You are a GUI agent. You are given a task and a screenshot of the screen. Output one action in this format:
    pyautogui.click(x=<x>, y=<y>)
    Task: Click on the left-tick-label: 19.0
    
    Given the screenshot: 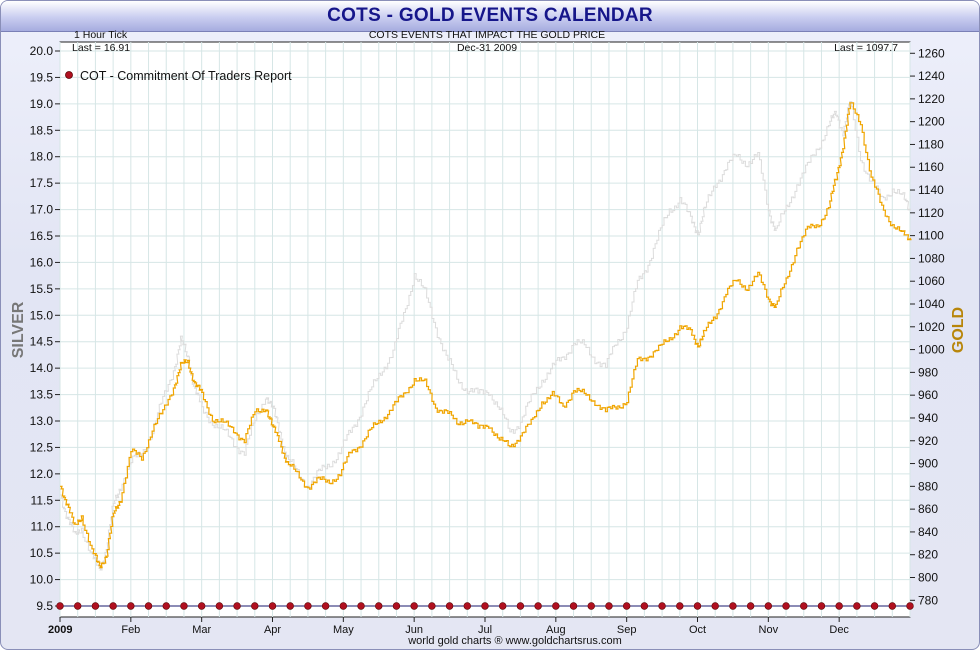 What is the action you would take?
    pyautogui.click(x=42, y=104)
    